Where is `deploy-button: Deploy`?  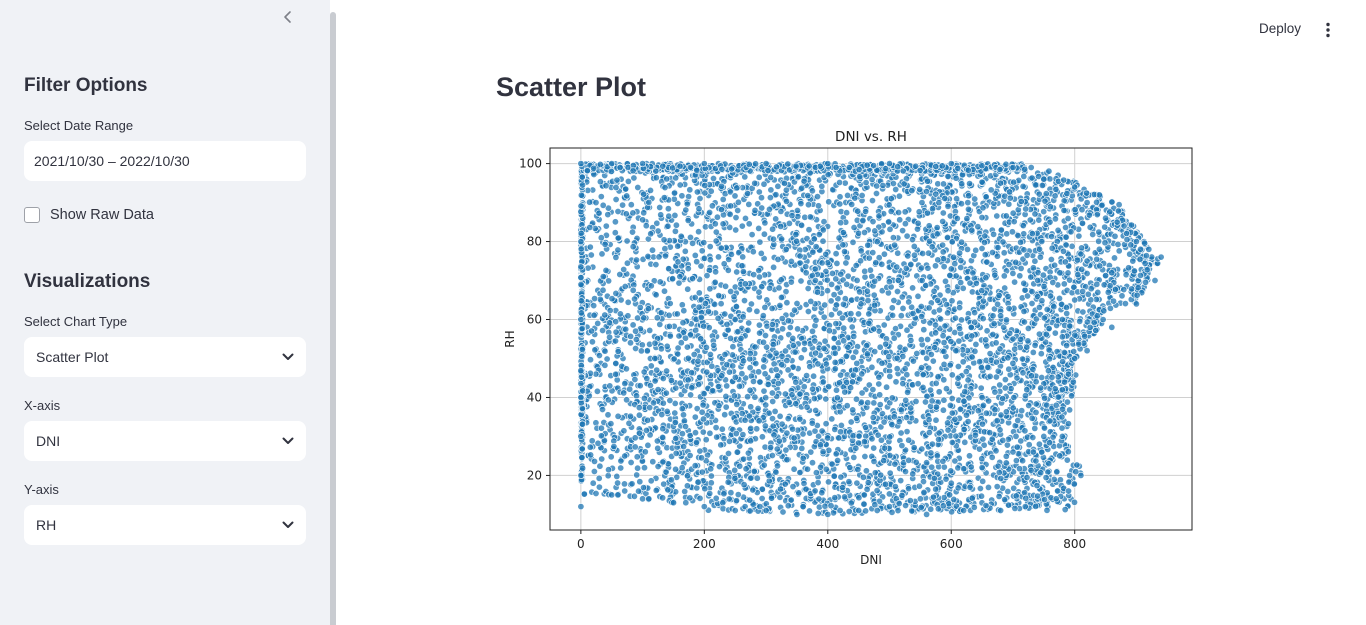 deploy-button: Deploy is located at coordinates (1280, 28).